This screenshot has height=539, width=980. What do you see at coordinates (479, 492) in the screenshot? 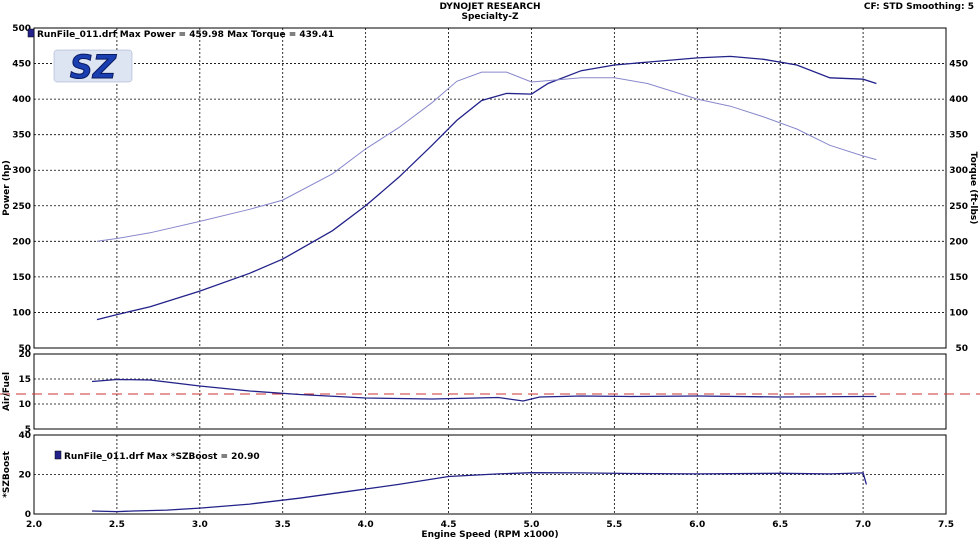
I see `boost-series-line` at bounding box center [479, 492].